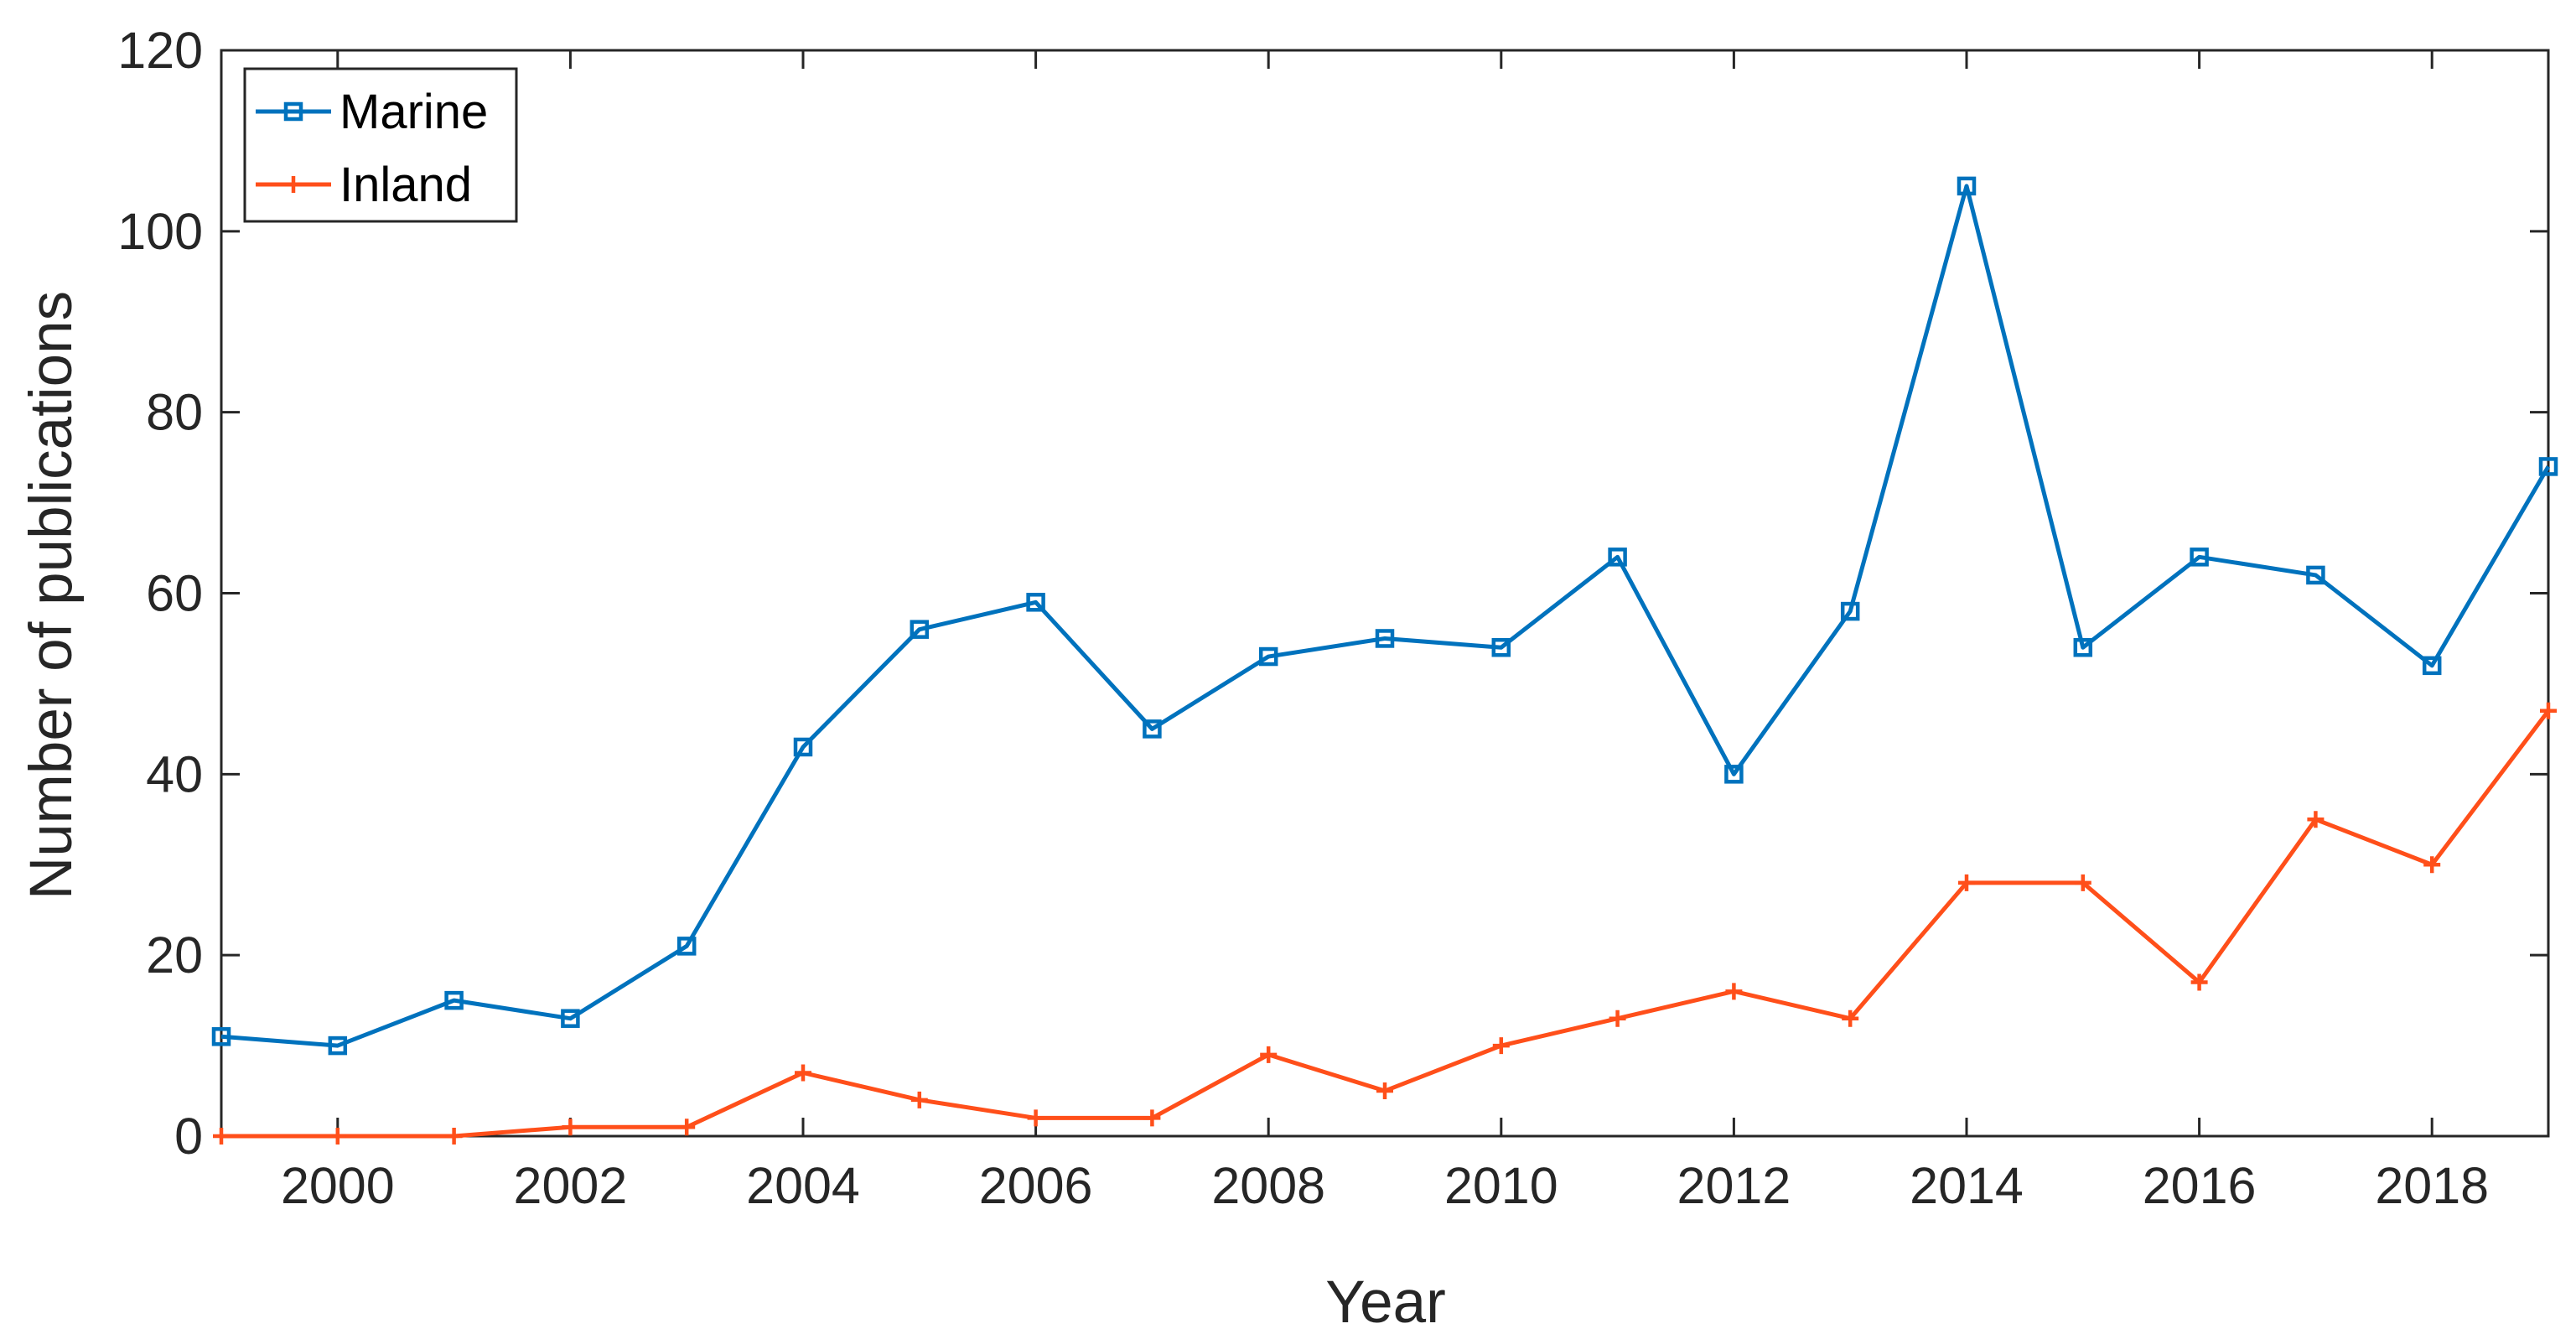  Describe the element at coordinates (174, 956) in the screenshot. I see `y-tick-label: 20` at that location.